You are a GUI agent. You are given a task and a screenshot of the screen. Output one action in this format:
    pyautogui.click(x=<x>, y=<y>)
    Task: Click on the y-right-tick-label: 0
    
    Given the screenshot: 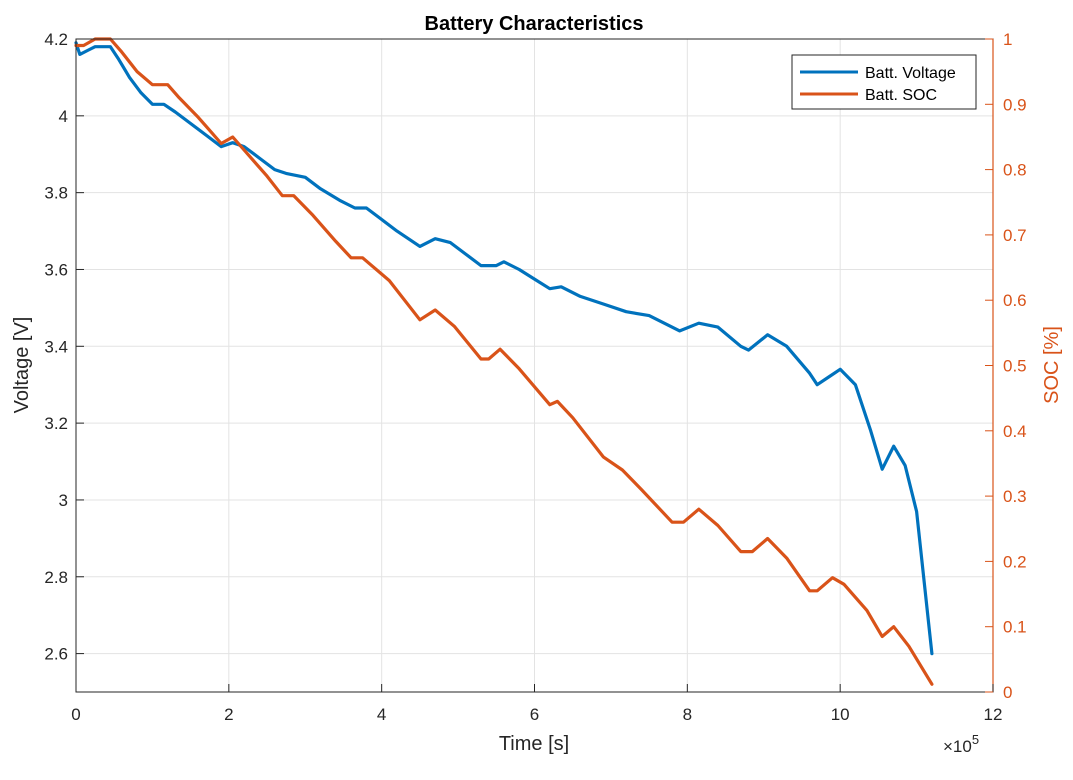 What is the action you would take?
    pyautogui.click(x=1007, y=692)
    